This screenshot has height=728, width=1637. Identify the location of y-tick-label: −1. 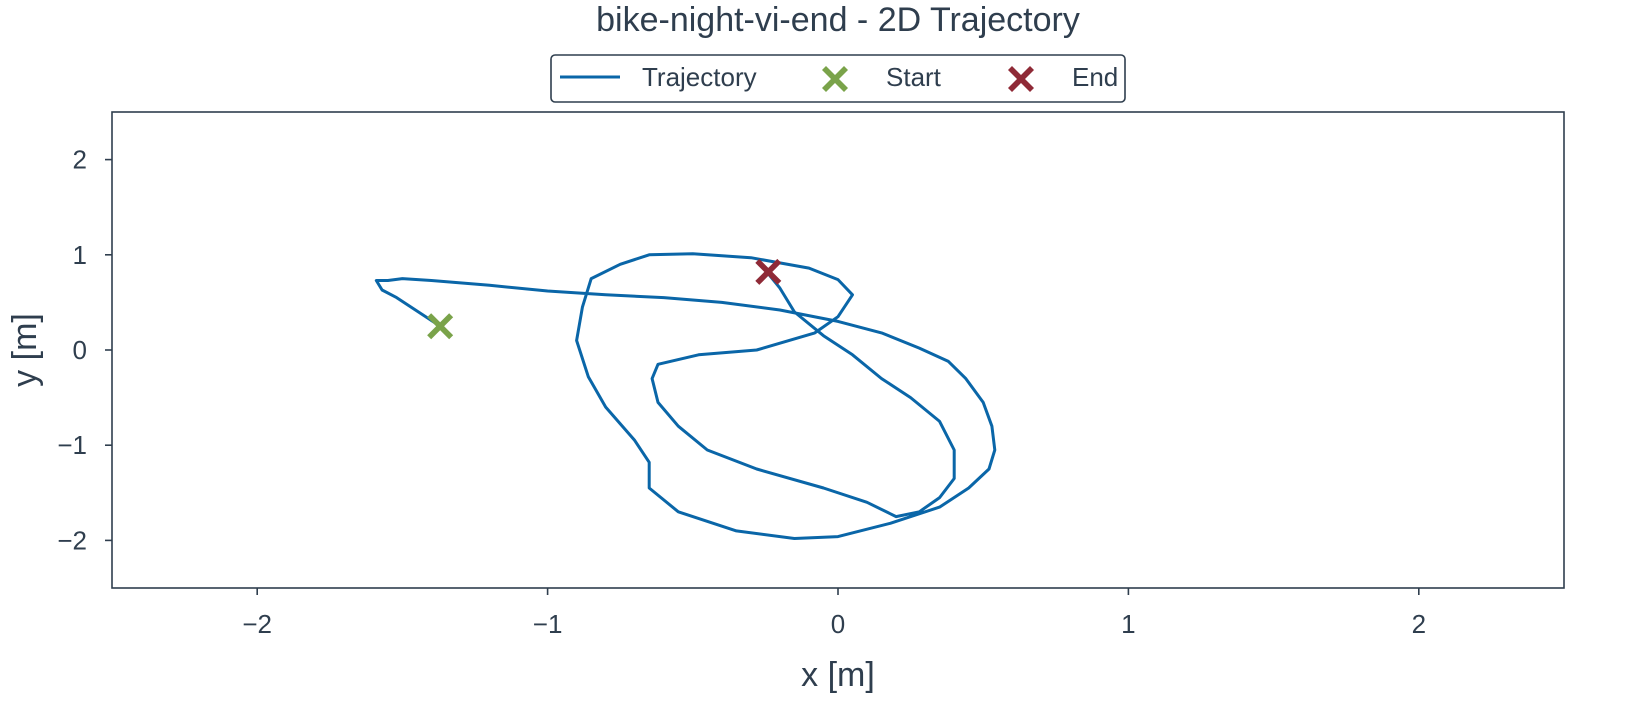
(72, 445).